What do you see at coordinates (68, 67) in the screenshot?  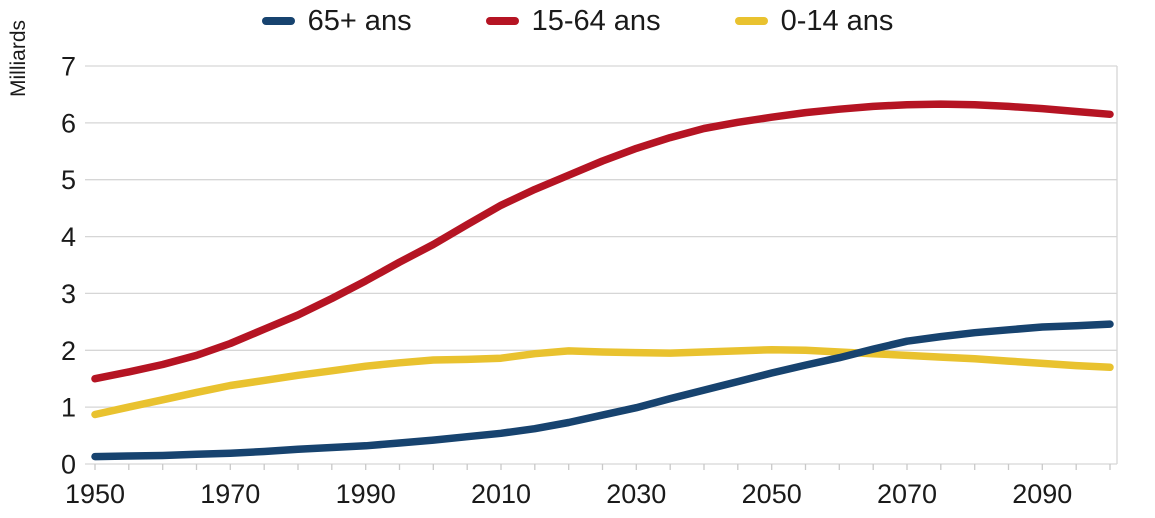 I see `y-tick-label-7: 7` at bounding box center [68, 67].